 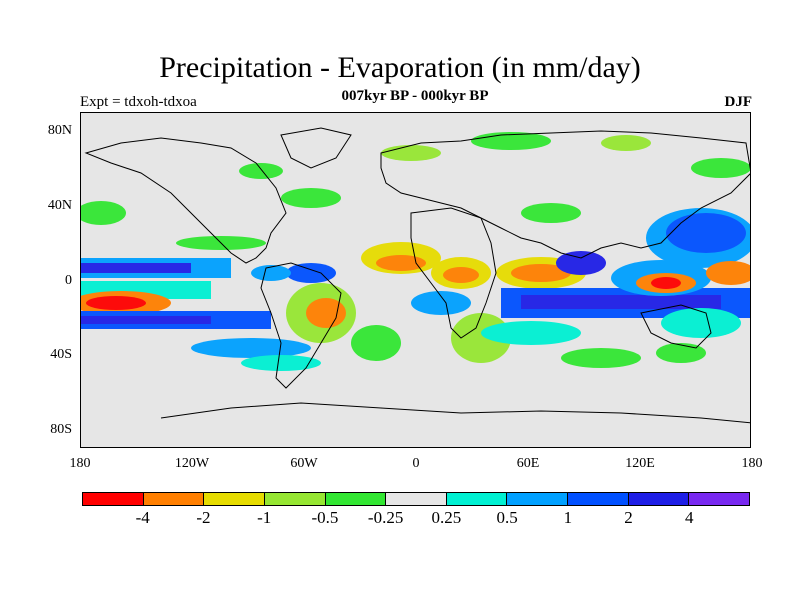 I want to click on color-bar-label: 0.5, so click(x=507, y=517).